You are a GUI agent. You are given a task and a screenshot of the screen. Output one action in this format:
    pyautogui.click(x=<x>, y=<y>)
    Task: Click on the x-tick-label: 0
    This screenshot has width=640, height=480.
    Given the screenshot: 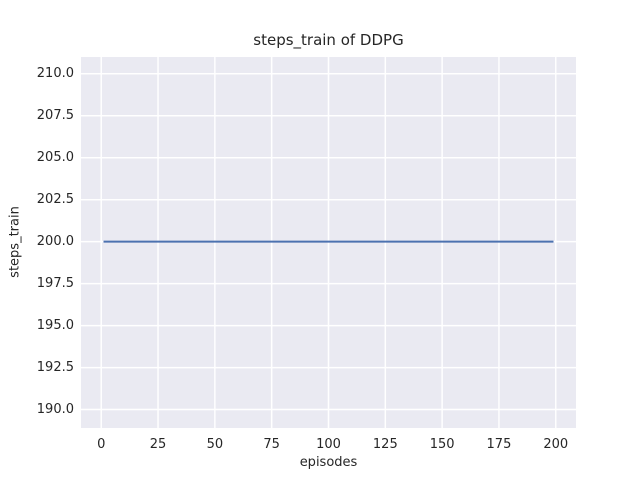 What is the action you would take?
    pyautogui.click(x=101, y=444)
    